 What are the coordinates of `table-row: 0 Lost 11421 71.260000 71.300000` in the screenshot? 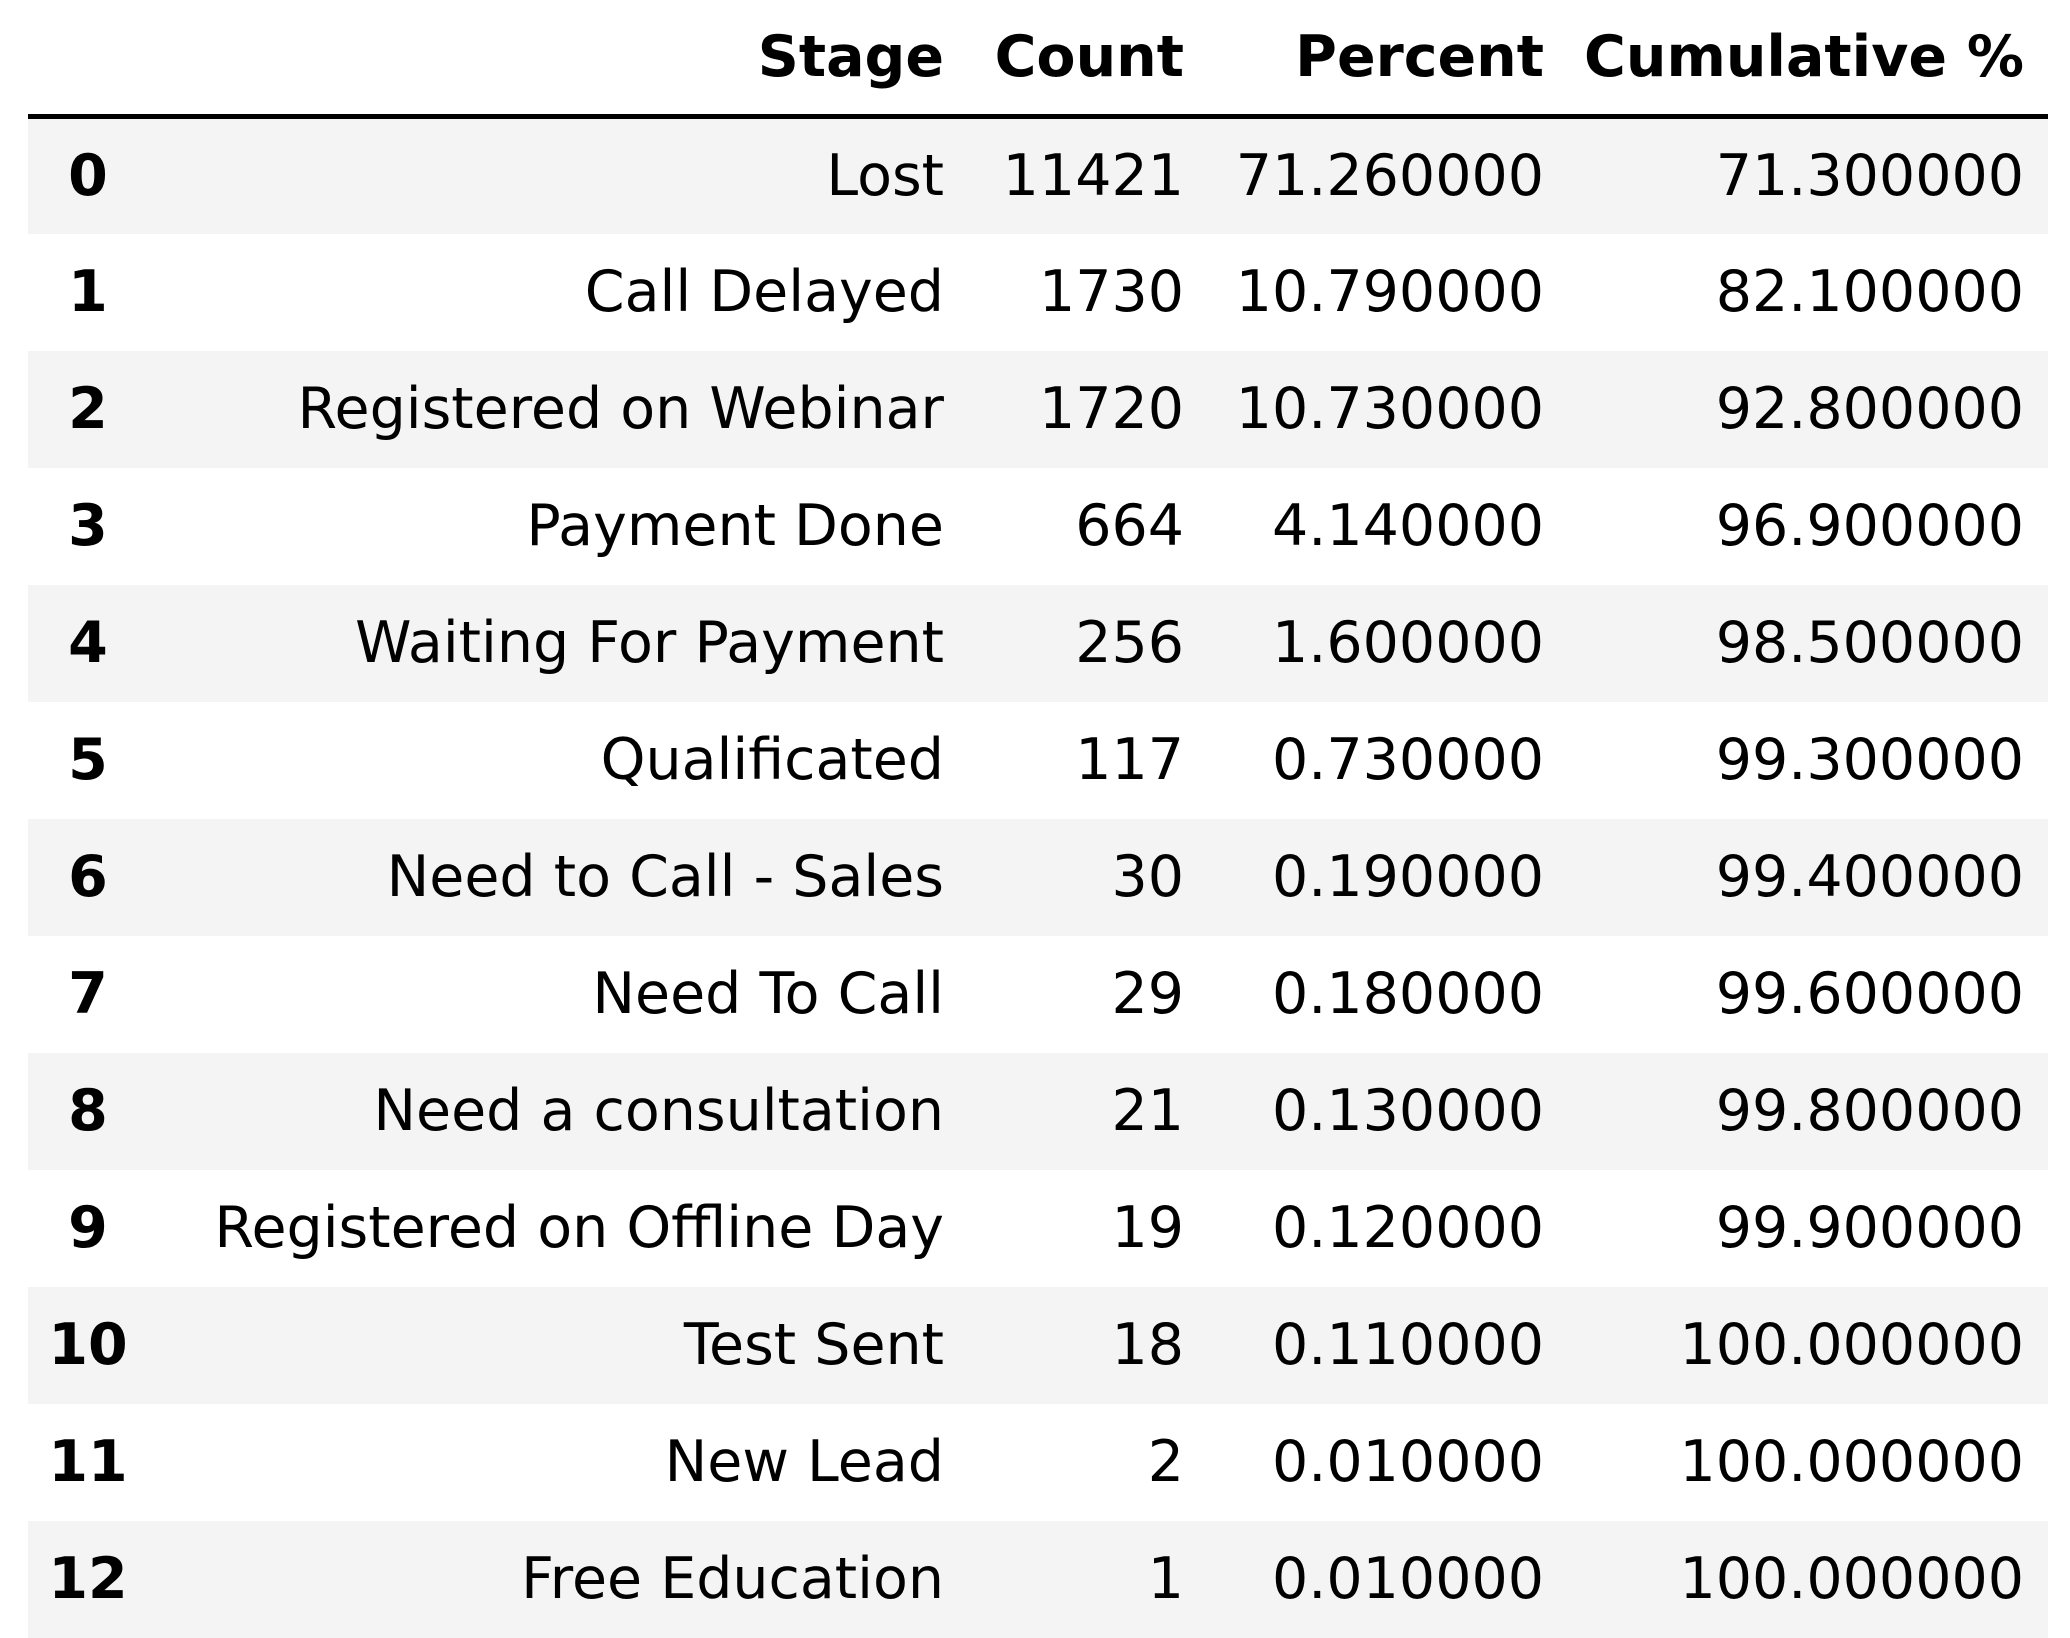 It's located at (1038, 175).